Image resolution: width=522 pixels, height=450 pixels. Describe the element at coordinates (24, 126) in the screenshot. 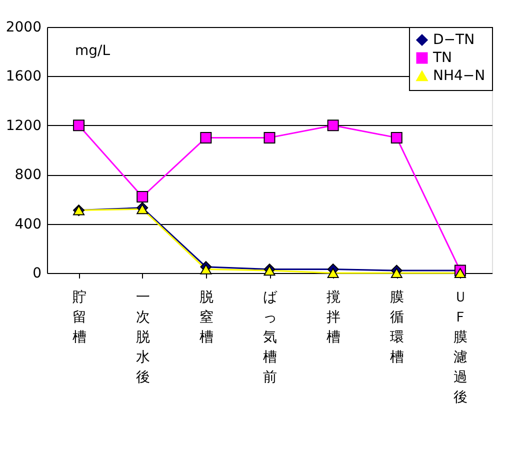

I see `y-tick-label: 1200` at that location.